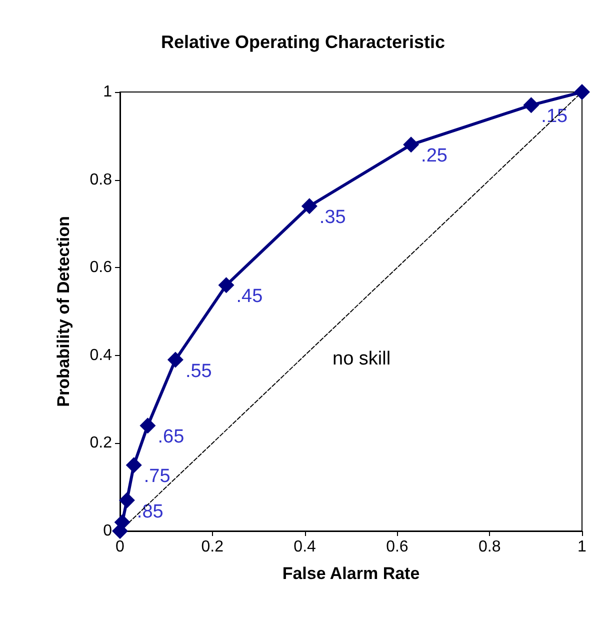 The height and width of the screenshot is (627, 606). What do you see at coordinates (249, 297) in the screenshot?
I see `annotation: .45` at bounding box center [249, 297].